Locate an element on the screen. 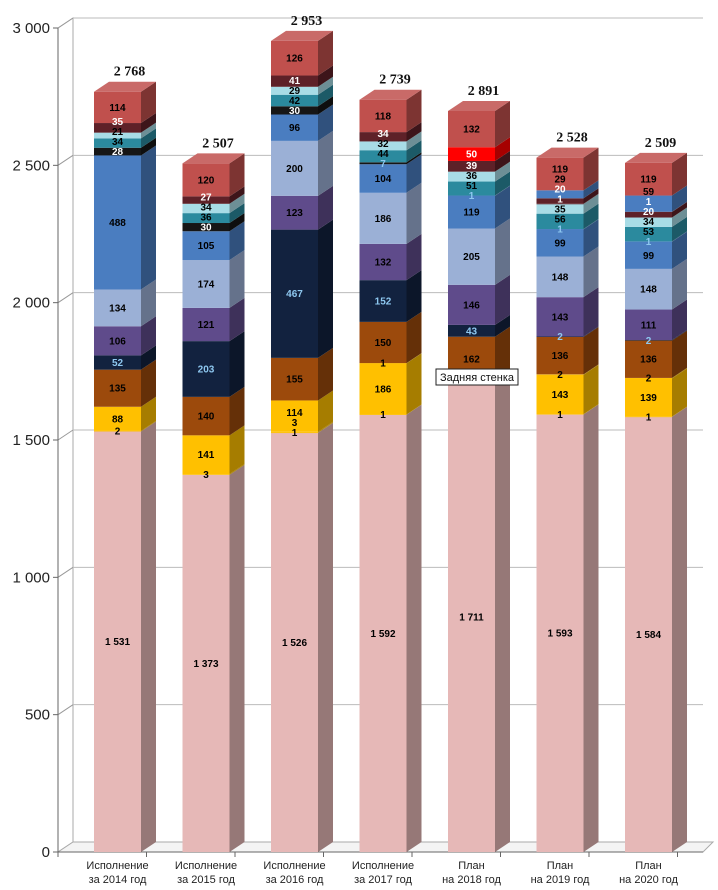 Image resolution: width=718 pixels, height=890 pixels. segment-value-label: 52 is located at coordinates (118, 363).